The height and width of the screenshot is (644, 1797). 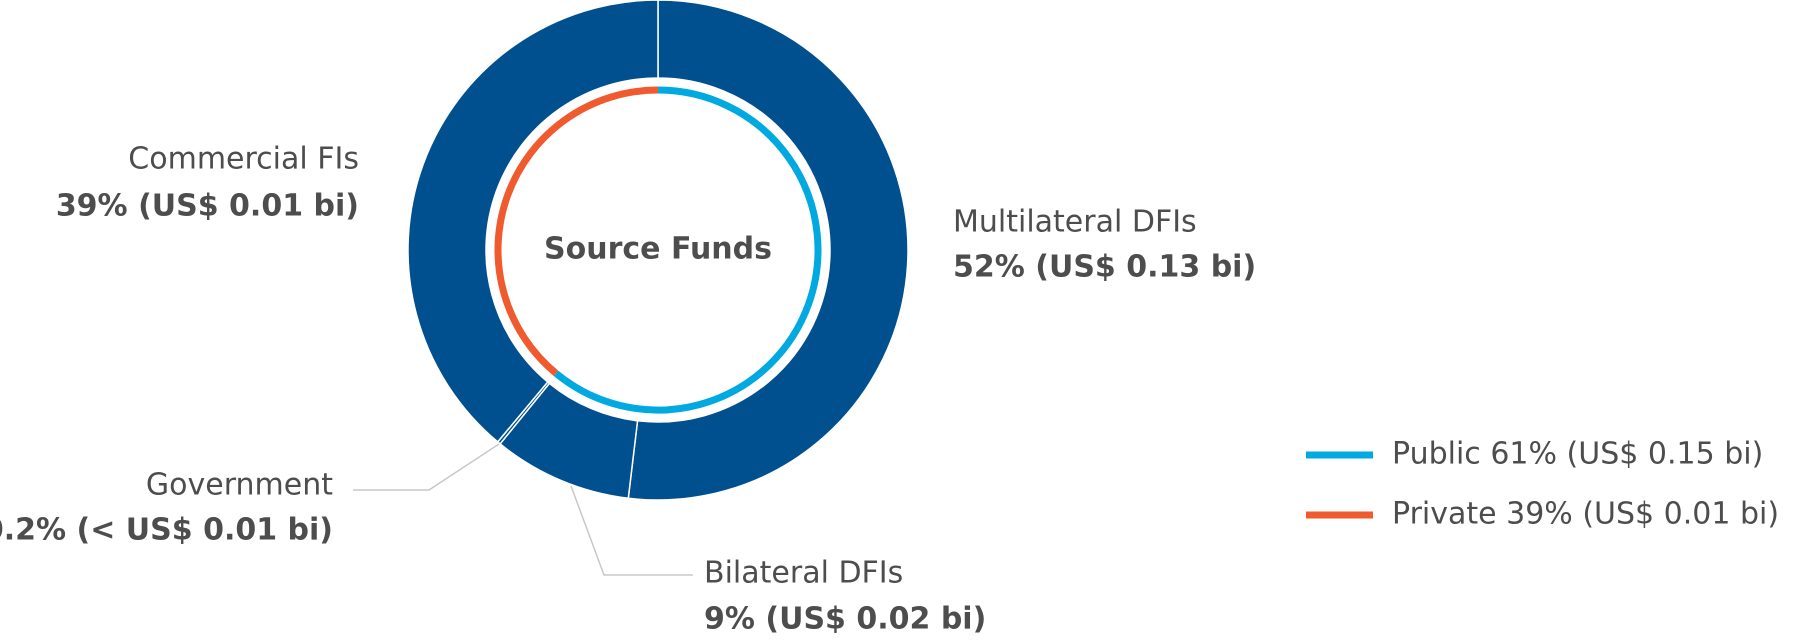 I want to click on segment-label: Bilateral DFIs, so click(x=803, y=573).